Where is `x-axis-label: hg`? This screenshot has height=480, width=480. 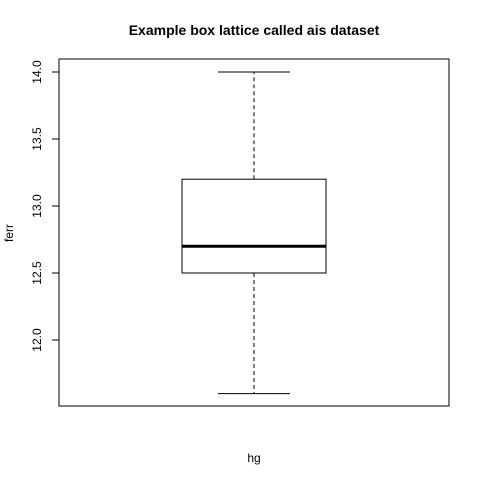 x-axis-label: hg is located at coordinates (253, 458).